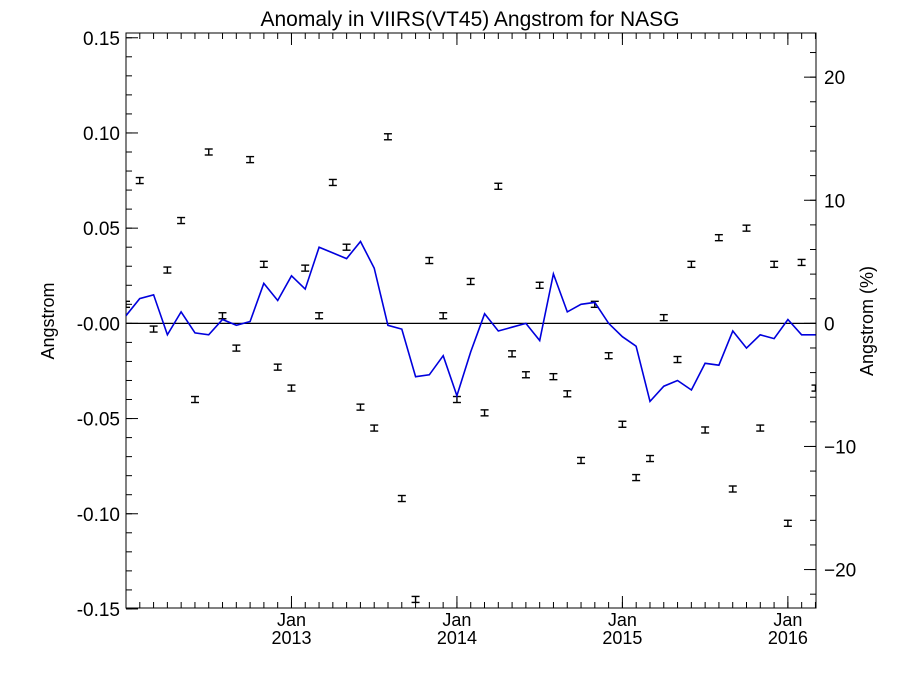 This screenshot has height=680, width=900. What do you see at coordinates (834, 78) in the screenshot?
I see `y-tick-label-right-0: 20` at bounding box center [834, 78].